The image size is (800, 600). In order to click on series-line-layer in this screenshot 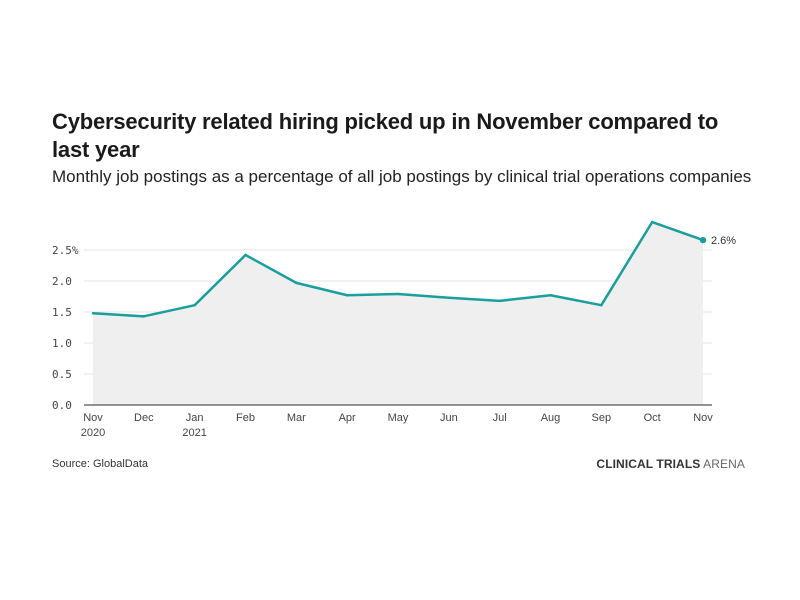, I will do `click(399, 269)`.